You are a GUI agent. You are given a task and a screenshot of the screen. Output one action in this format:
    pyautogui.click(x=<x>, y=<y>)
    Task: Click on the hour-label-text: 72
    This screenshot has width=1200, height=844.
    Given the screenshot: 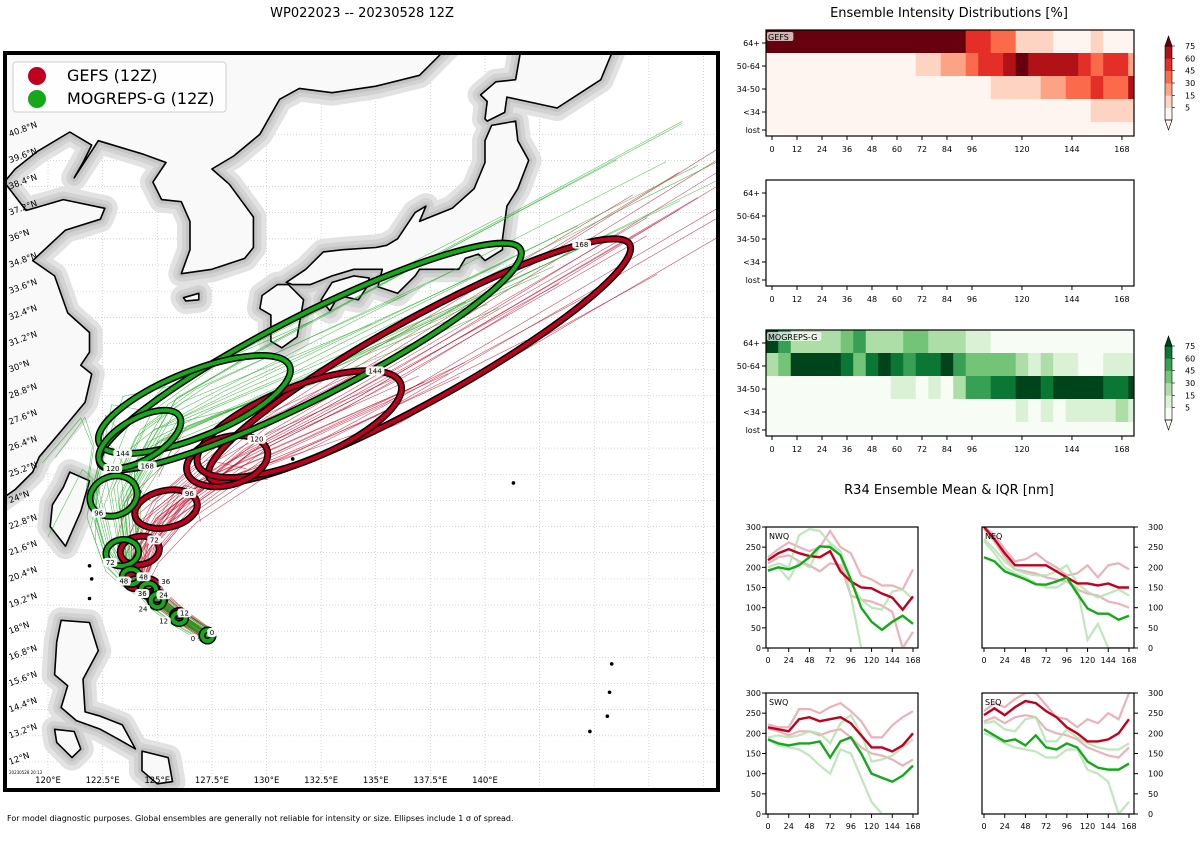 What is the action you would take?
    pyautogui.click(x=110, y=563)
    